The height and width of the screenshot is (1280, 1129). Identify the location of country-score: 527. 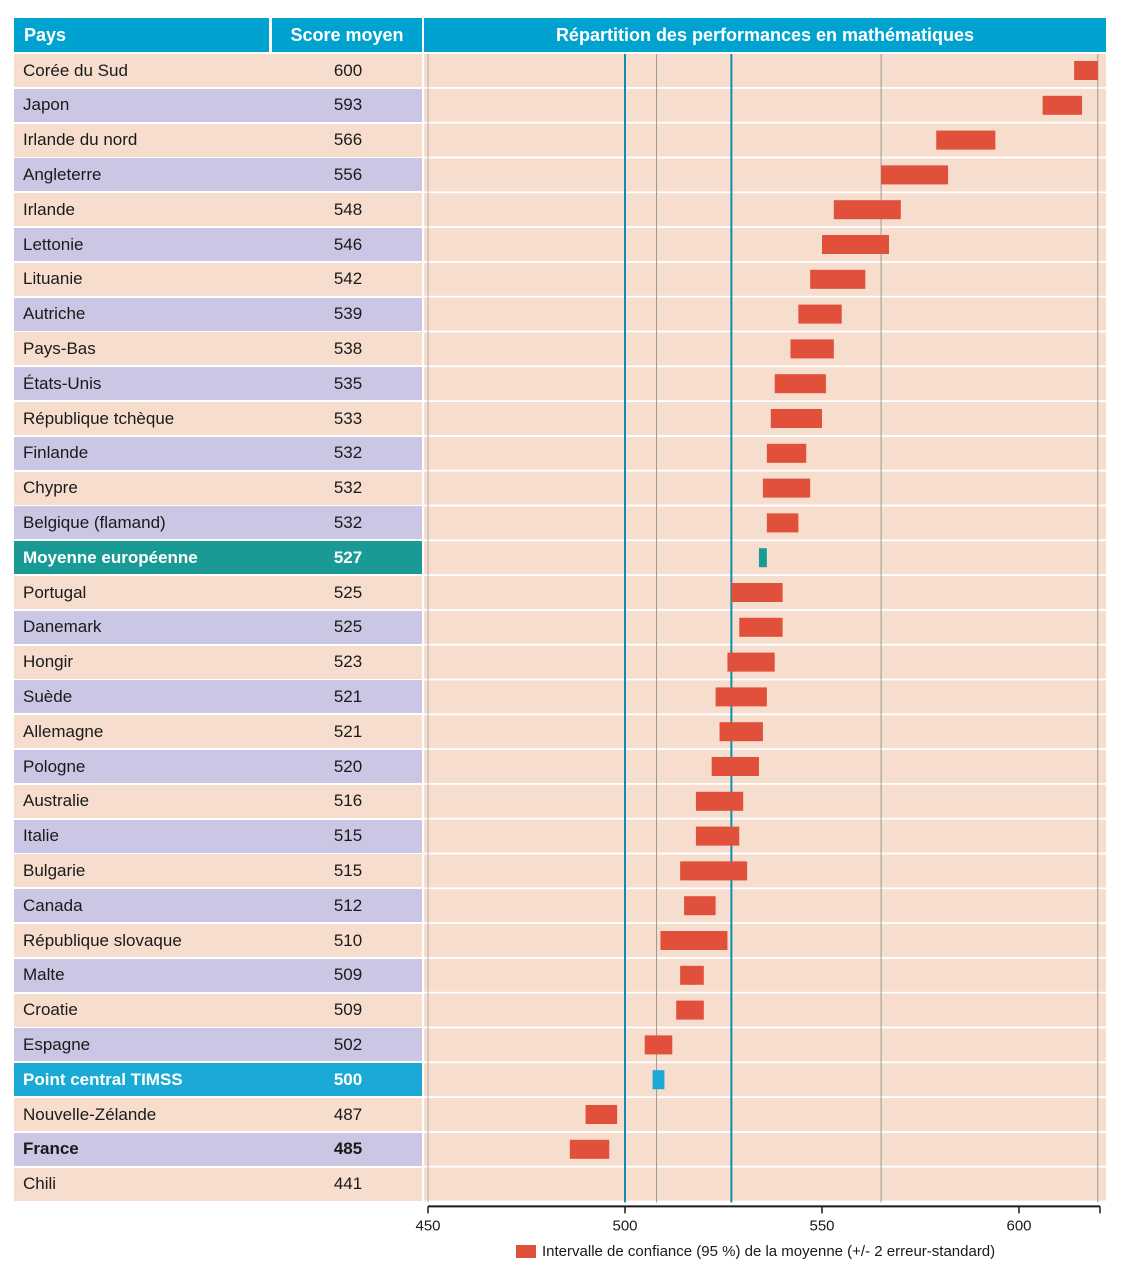
(348, 557).